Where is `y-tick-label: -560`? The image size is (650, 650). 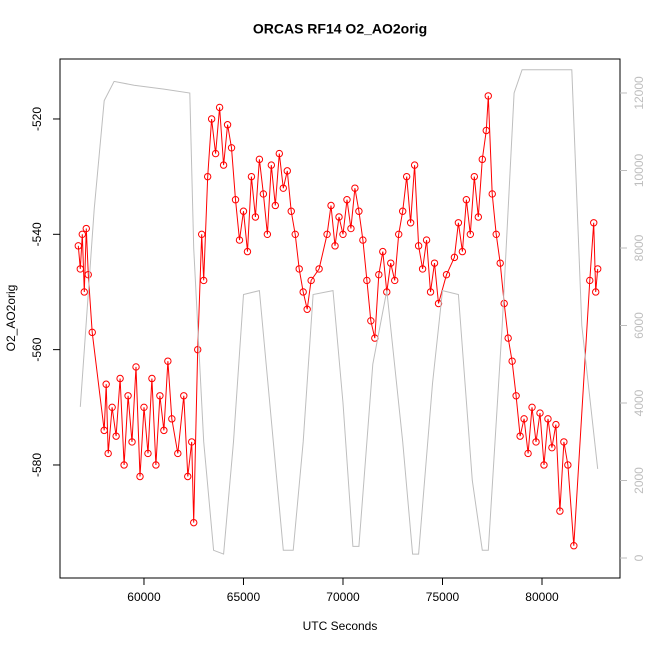 y-tick-label: -560 is located at coordinates (37, 349).